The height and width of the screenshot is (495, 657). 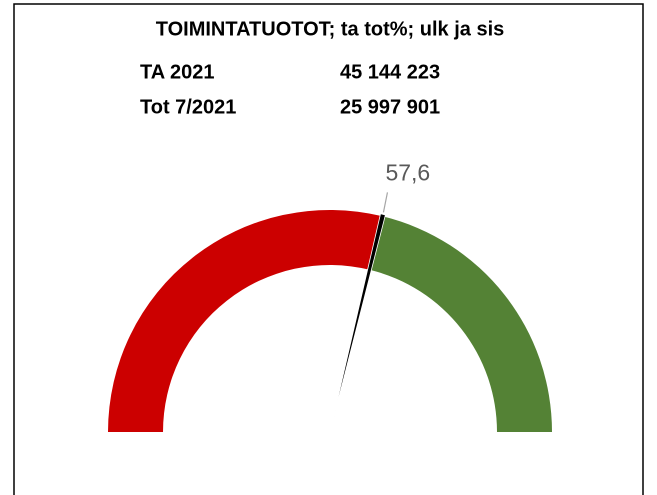 What do you see at coordinates (407, 172) in the screenshot?
I see `value-label: 57,6` at bounding box center [407, 172].